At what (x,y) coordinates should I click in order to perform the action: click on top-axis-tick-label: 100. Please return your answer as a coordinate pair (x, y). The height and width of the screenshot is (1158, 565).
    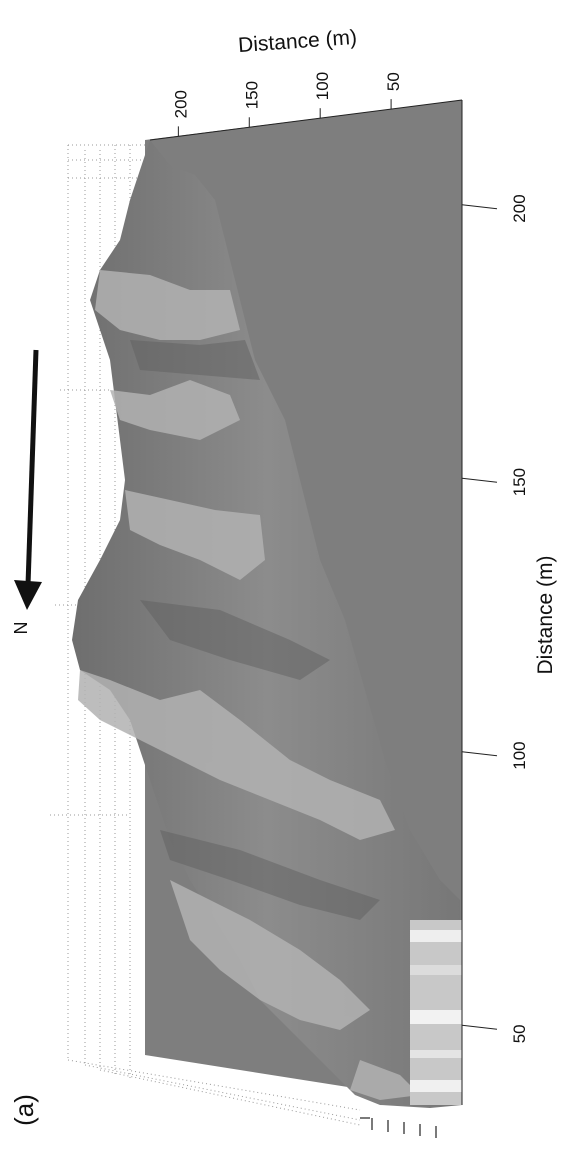
    Looking at the image, I should click on (322, 86).